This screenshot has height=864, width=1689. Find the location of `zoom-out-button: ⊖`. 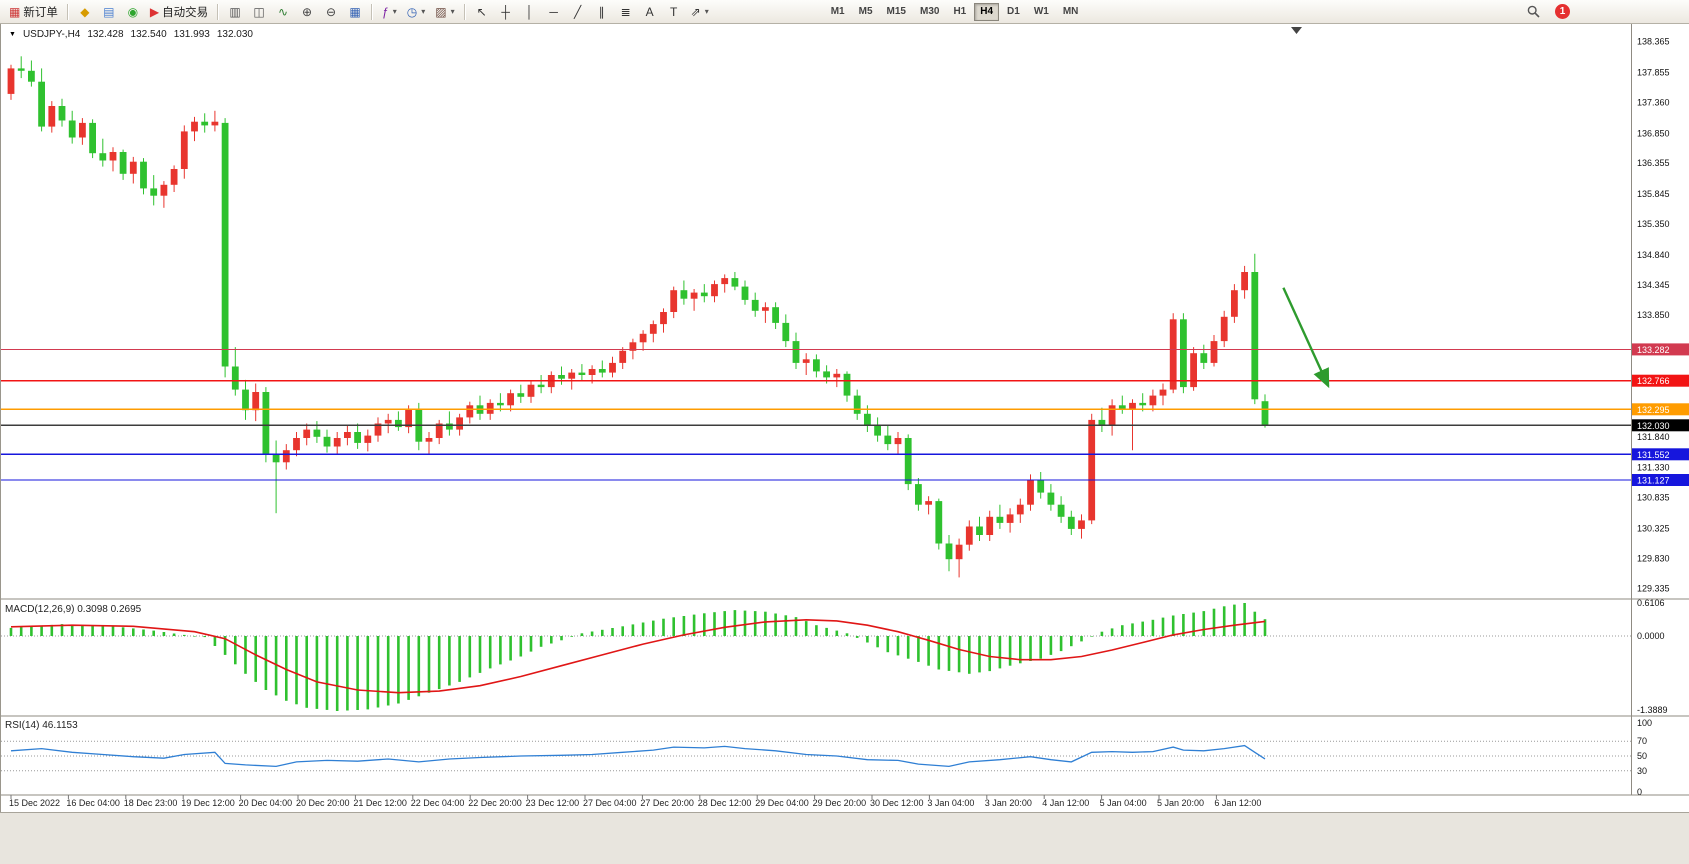

zoom-out-button: ⊖ is located at coordinates (331, 12).